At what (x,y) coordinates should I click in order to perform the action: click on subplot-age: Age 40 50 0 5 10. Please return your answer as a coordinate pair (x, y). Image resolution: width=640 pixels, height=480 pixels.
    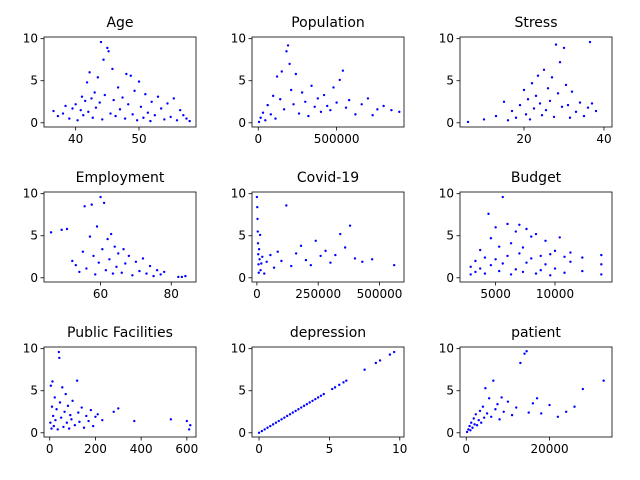
    Looking at the image, I should click on (110, 80).